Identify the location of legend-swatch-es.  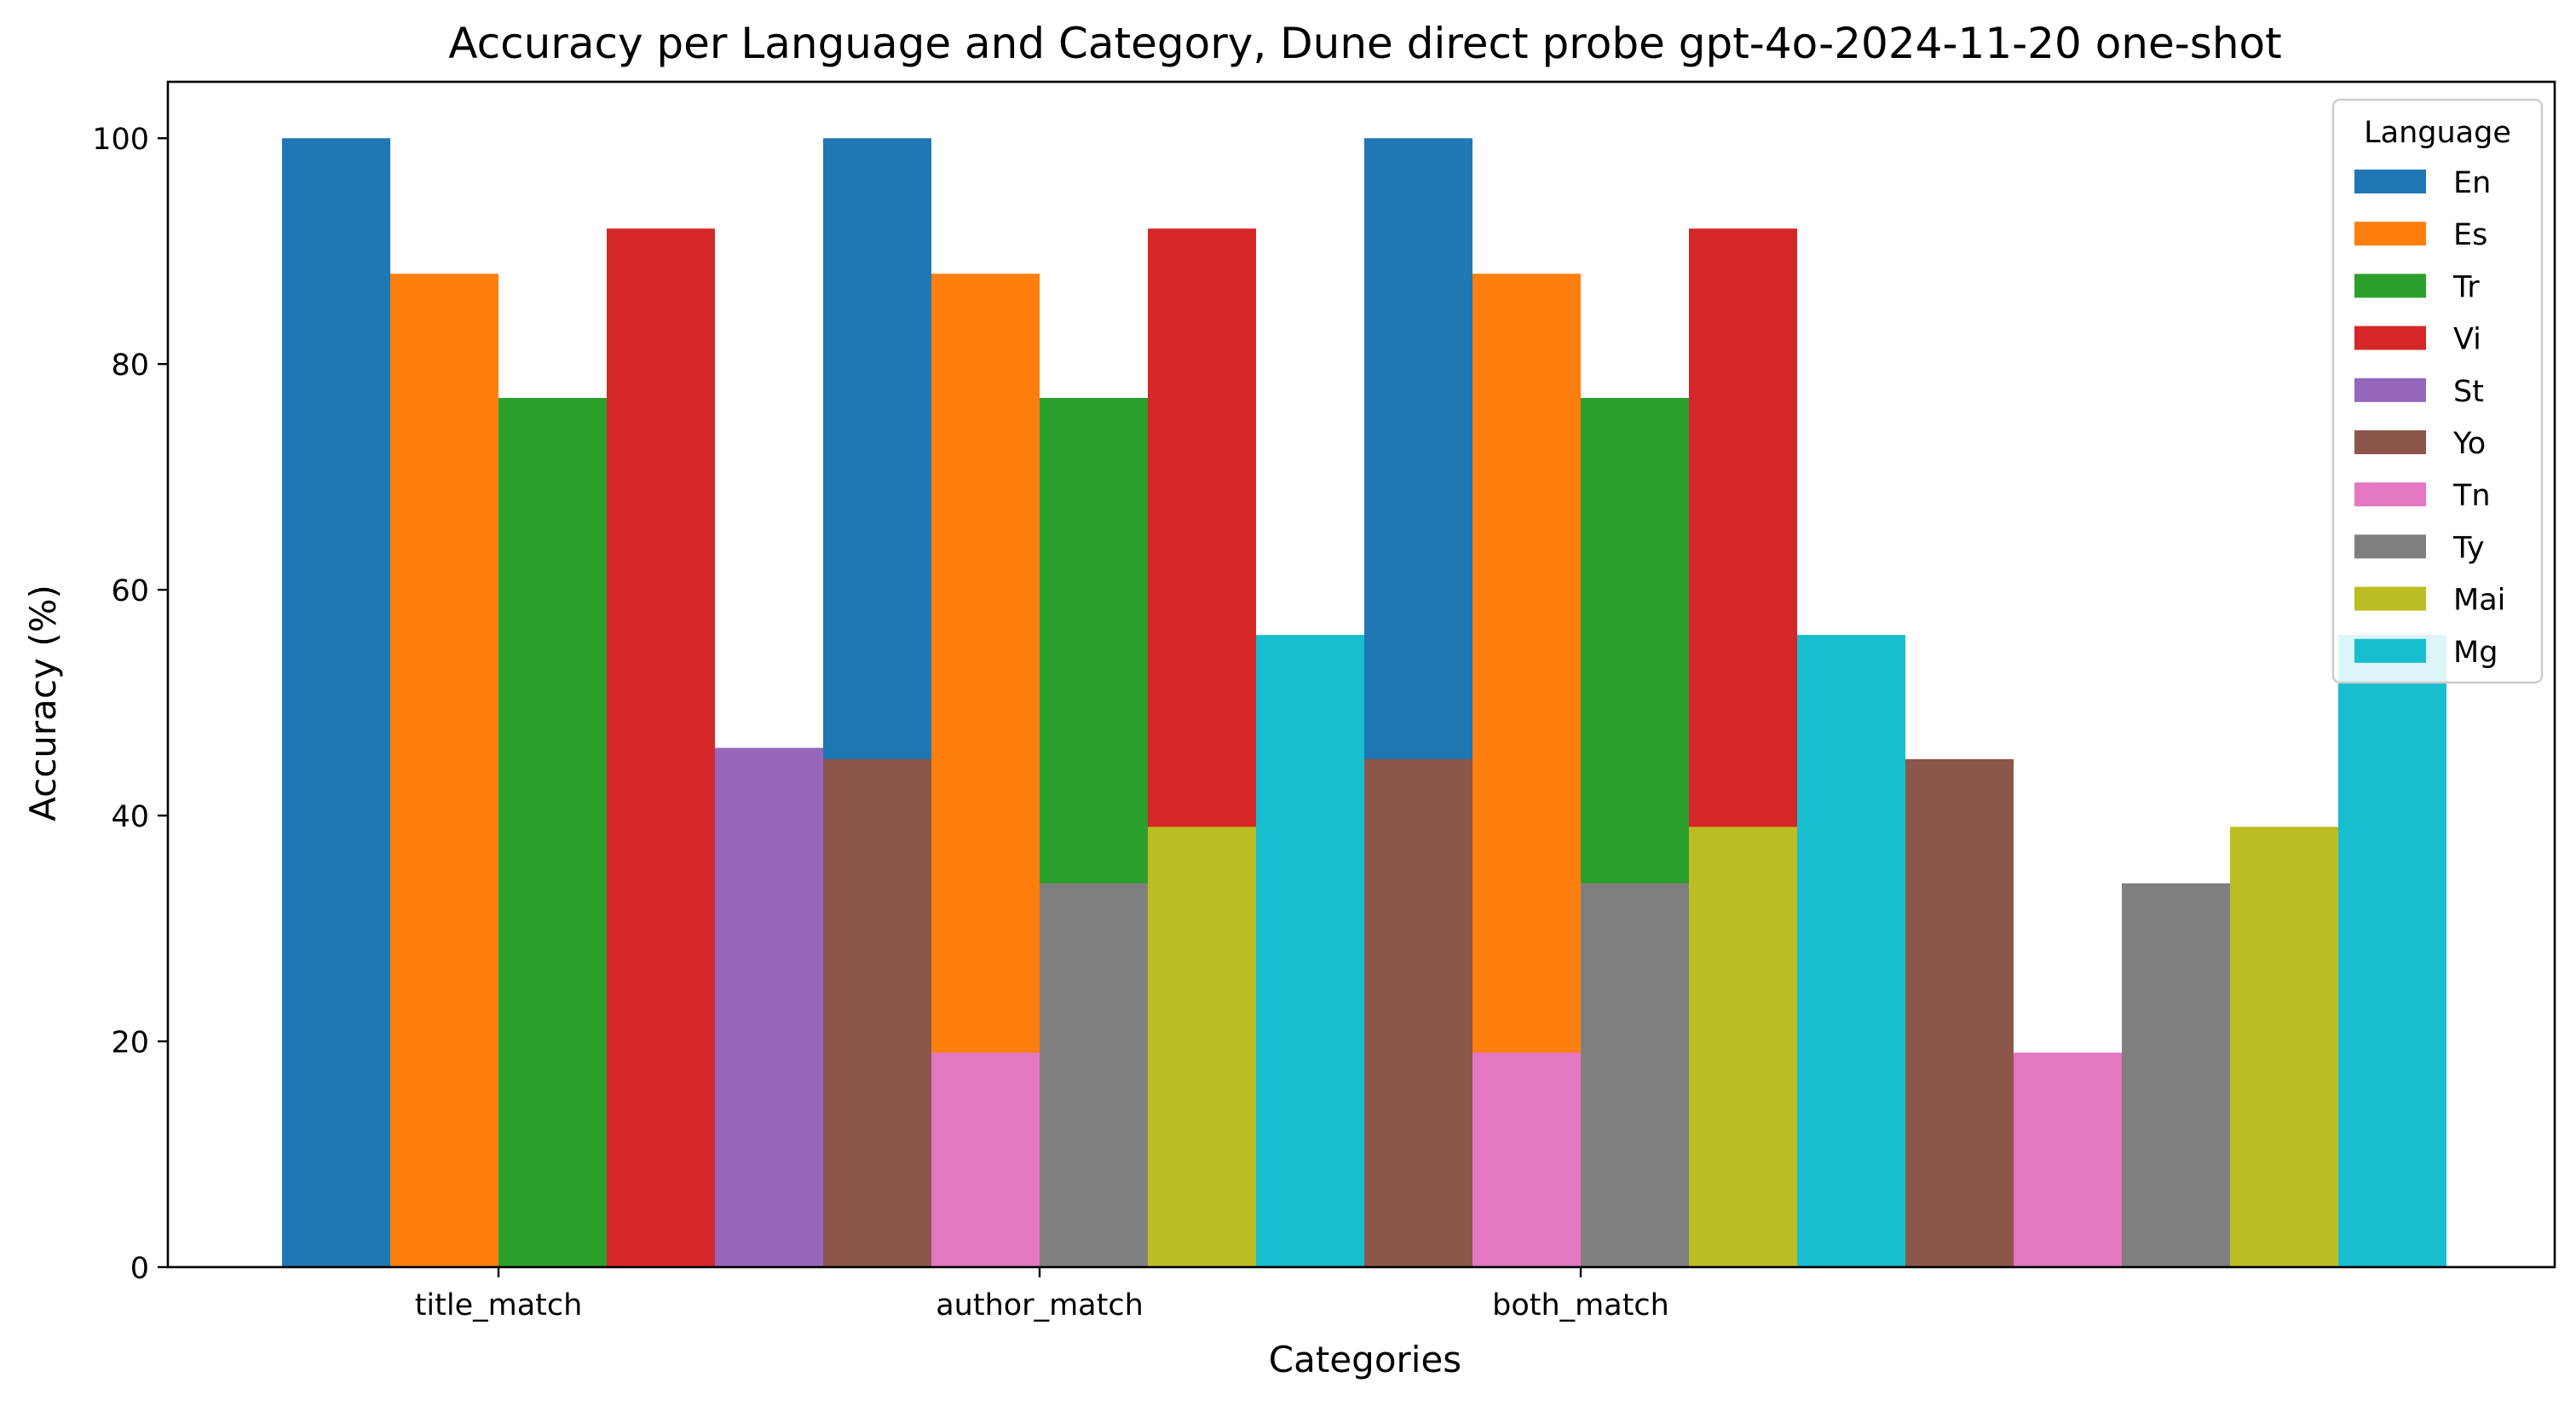
(2390, 234).